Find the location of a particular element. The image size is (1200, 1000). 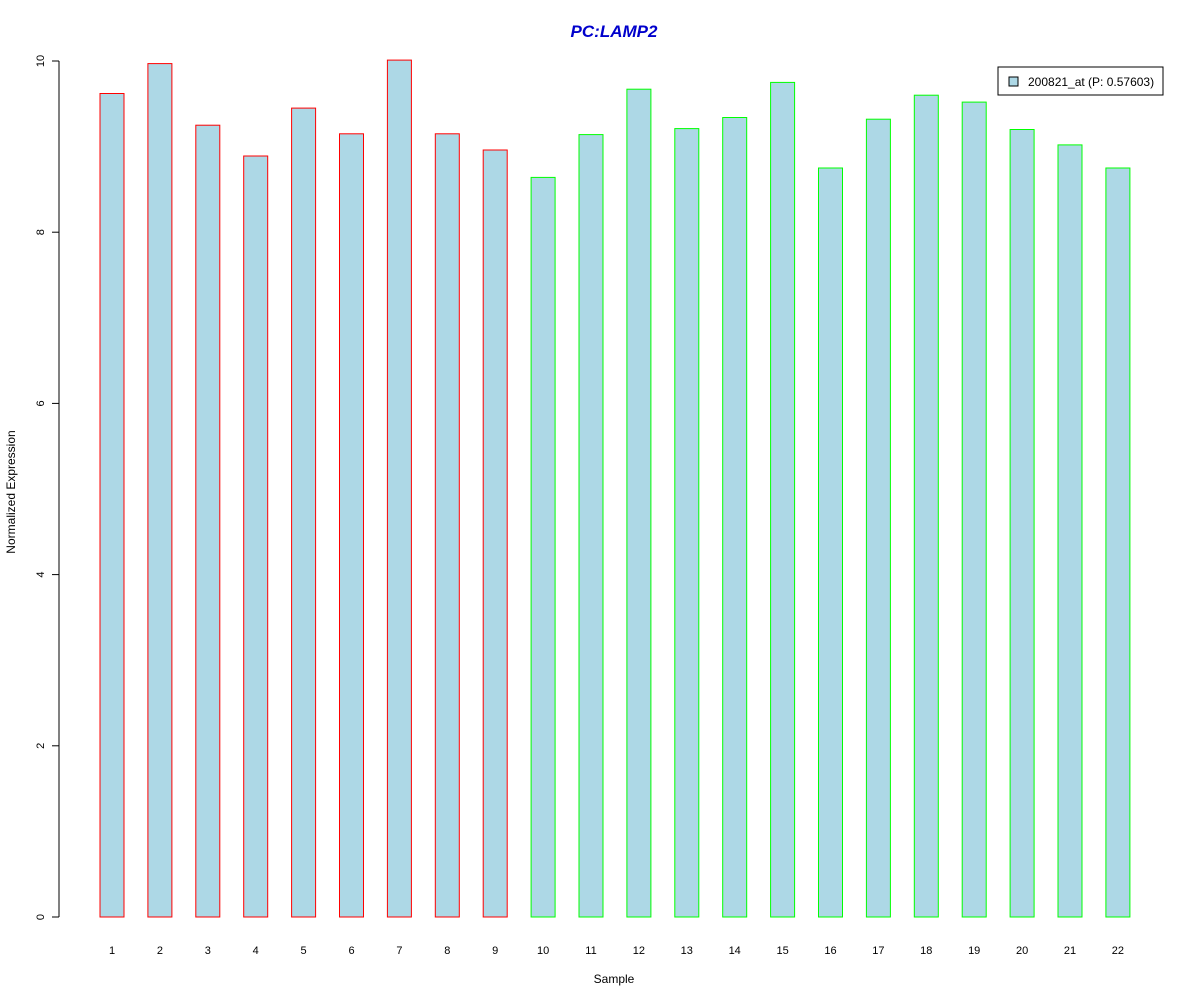

x-tick-label: 9 is located at coordinates (495, 951).